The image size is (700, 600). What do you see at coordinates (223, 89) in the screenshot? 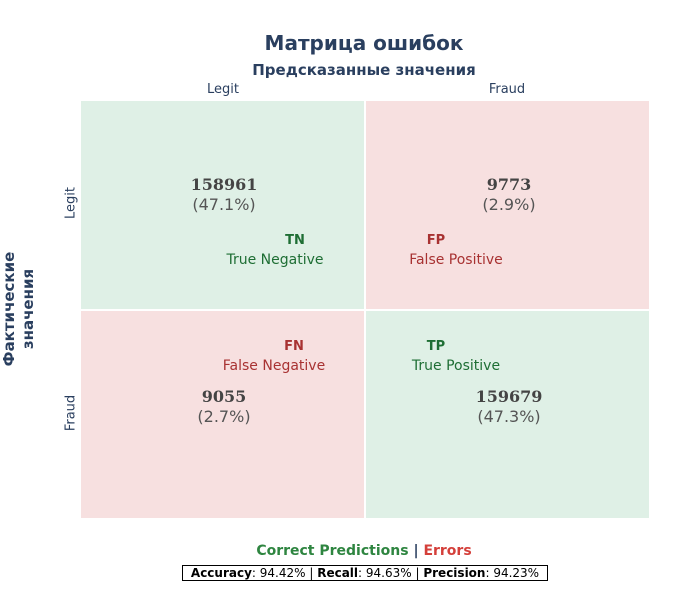
I see `x-tick-label-legit: Legit` at bounding box center [223, 89].